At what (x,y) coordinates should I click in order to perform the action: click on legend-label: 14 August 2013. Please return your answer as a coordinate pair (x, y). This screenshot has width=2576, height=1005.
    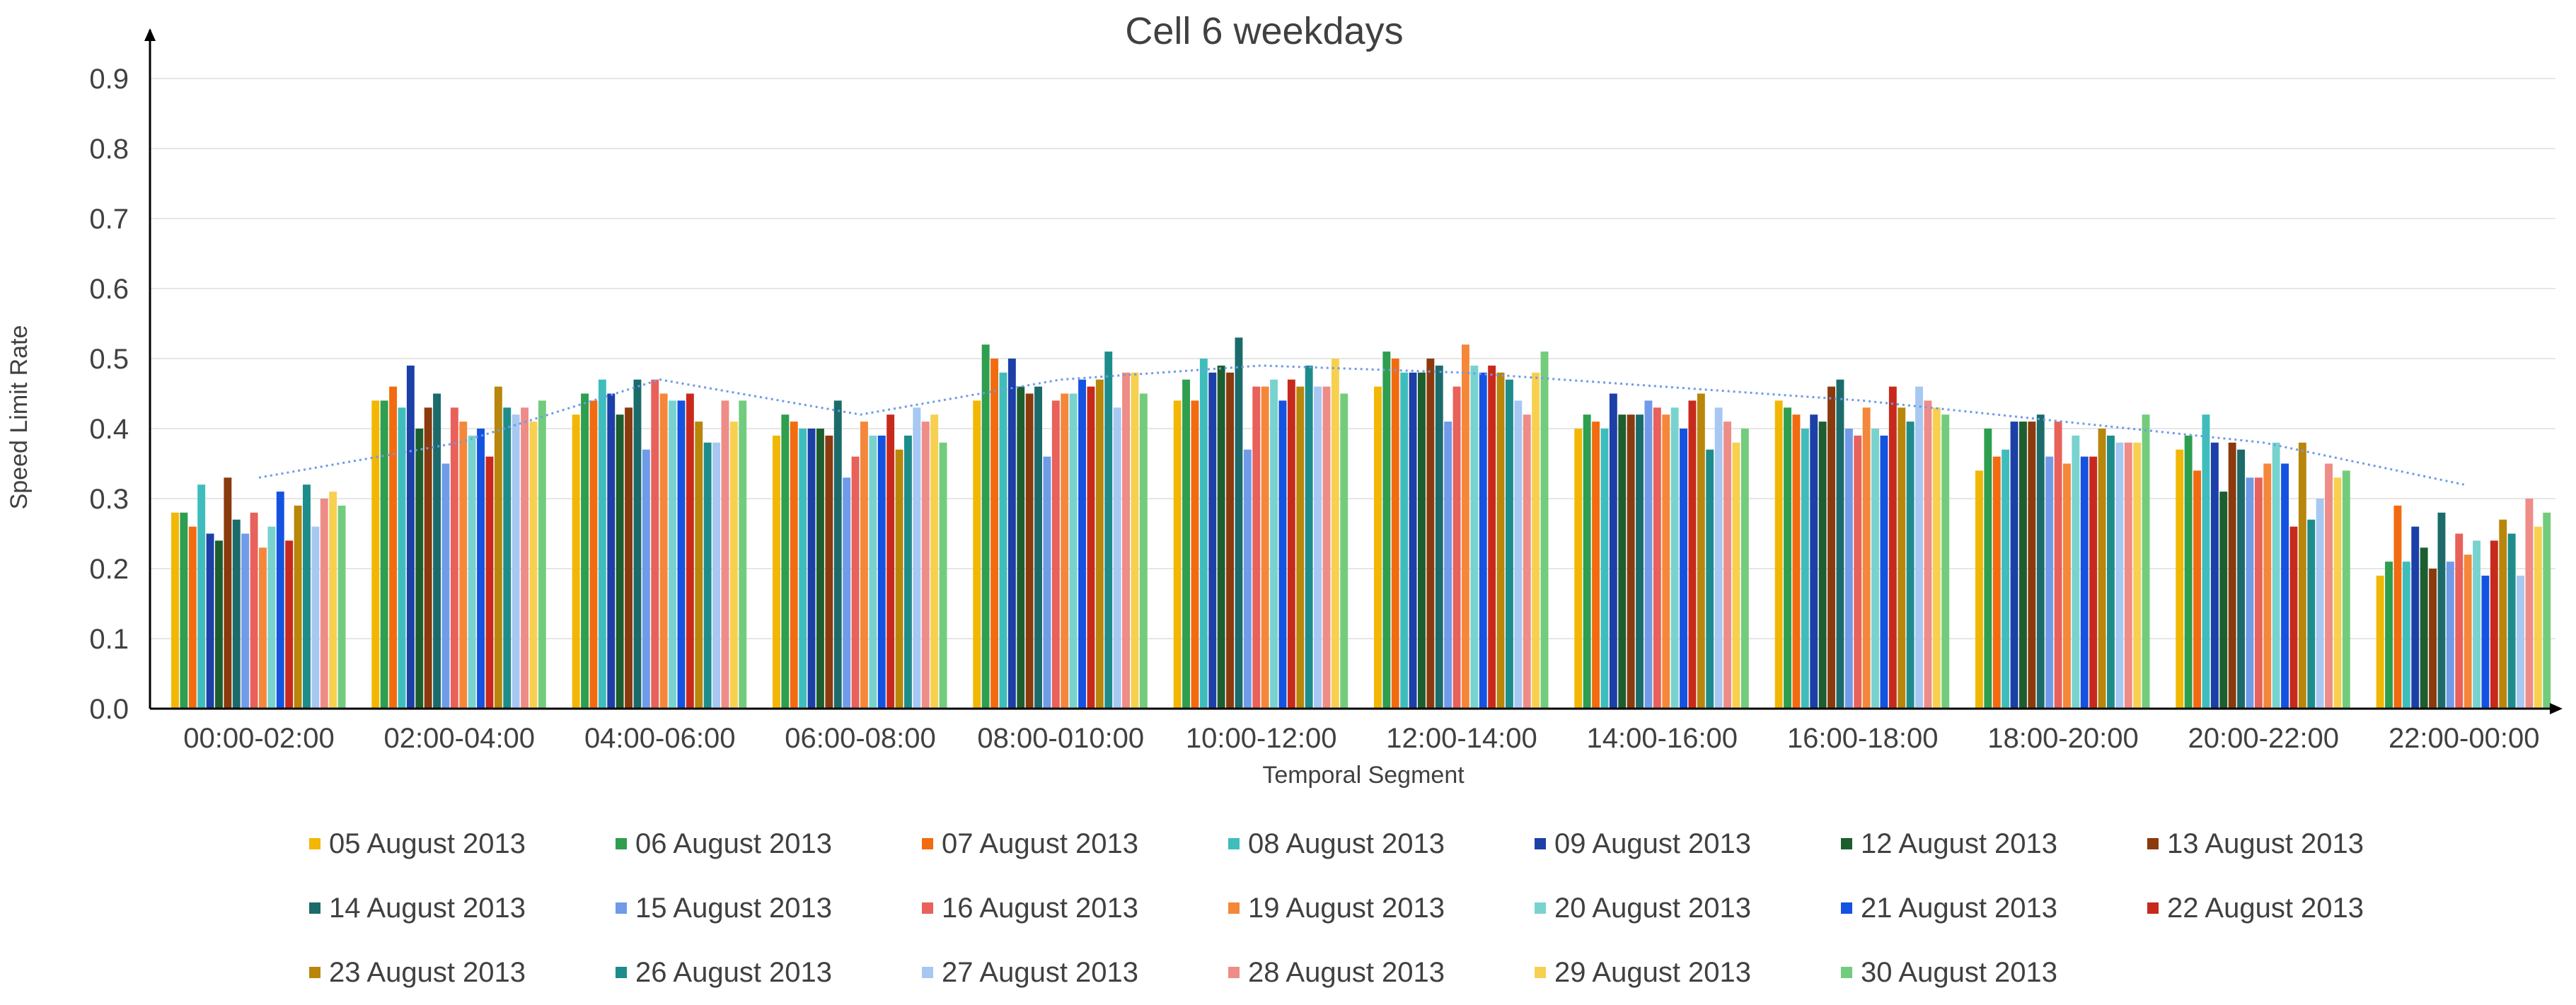
    Looking at the image, I should click on (427, 908).